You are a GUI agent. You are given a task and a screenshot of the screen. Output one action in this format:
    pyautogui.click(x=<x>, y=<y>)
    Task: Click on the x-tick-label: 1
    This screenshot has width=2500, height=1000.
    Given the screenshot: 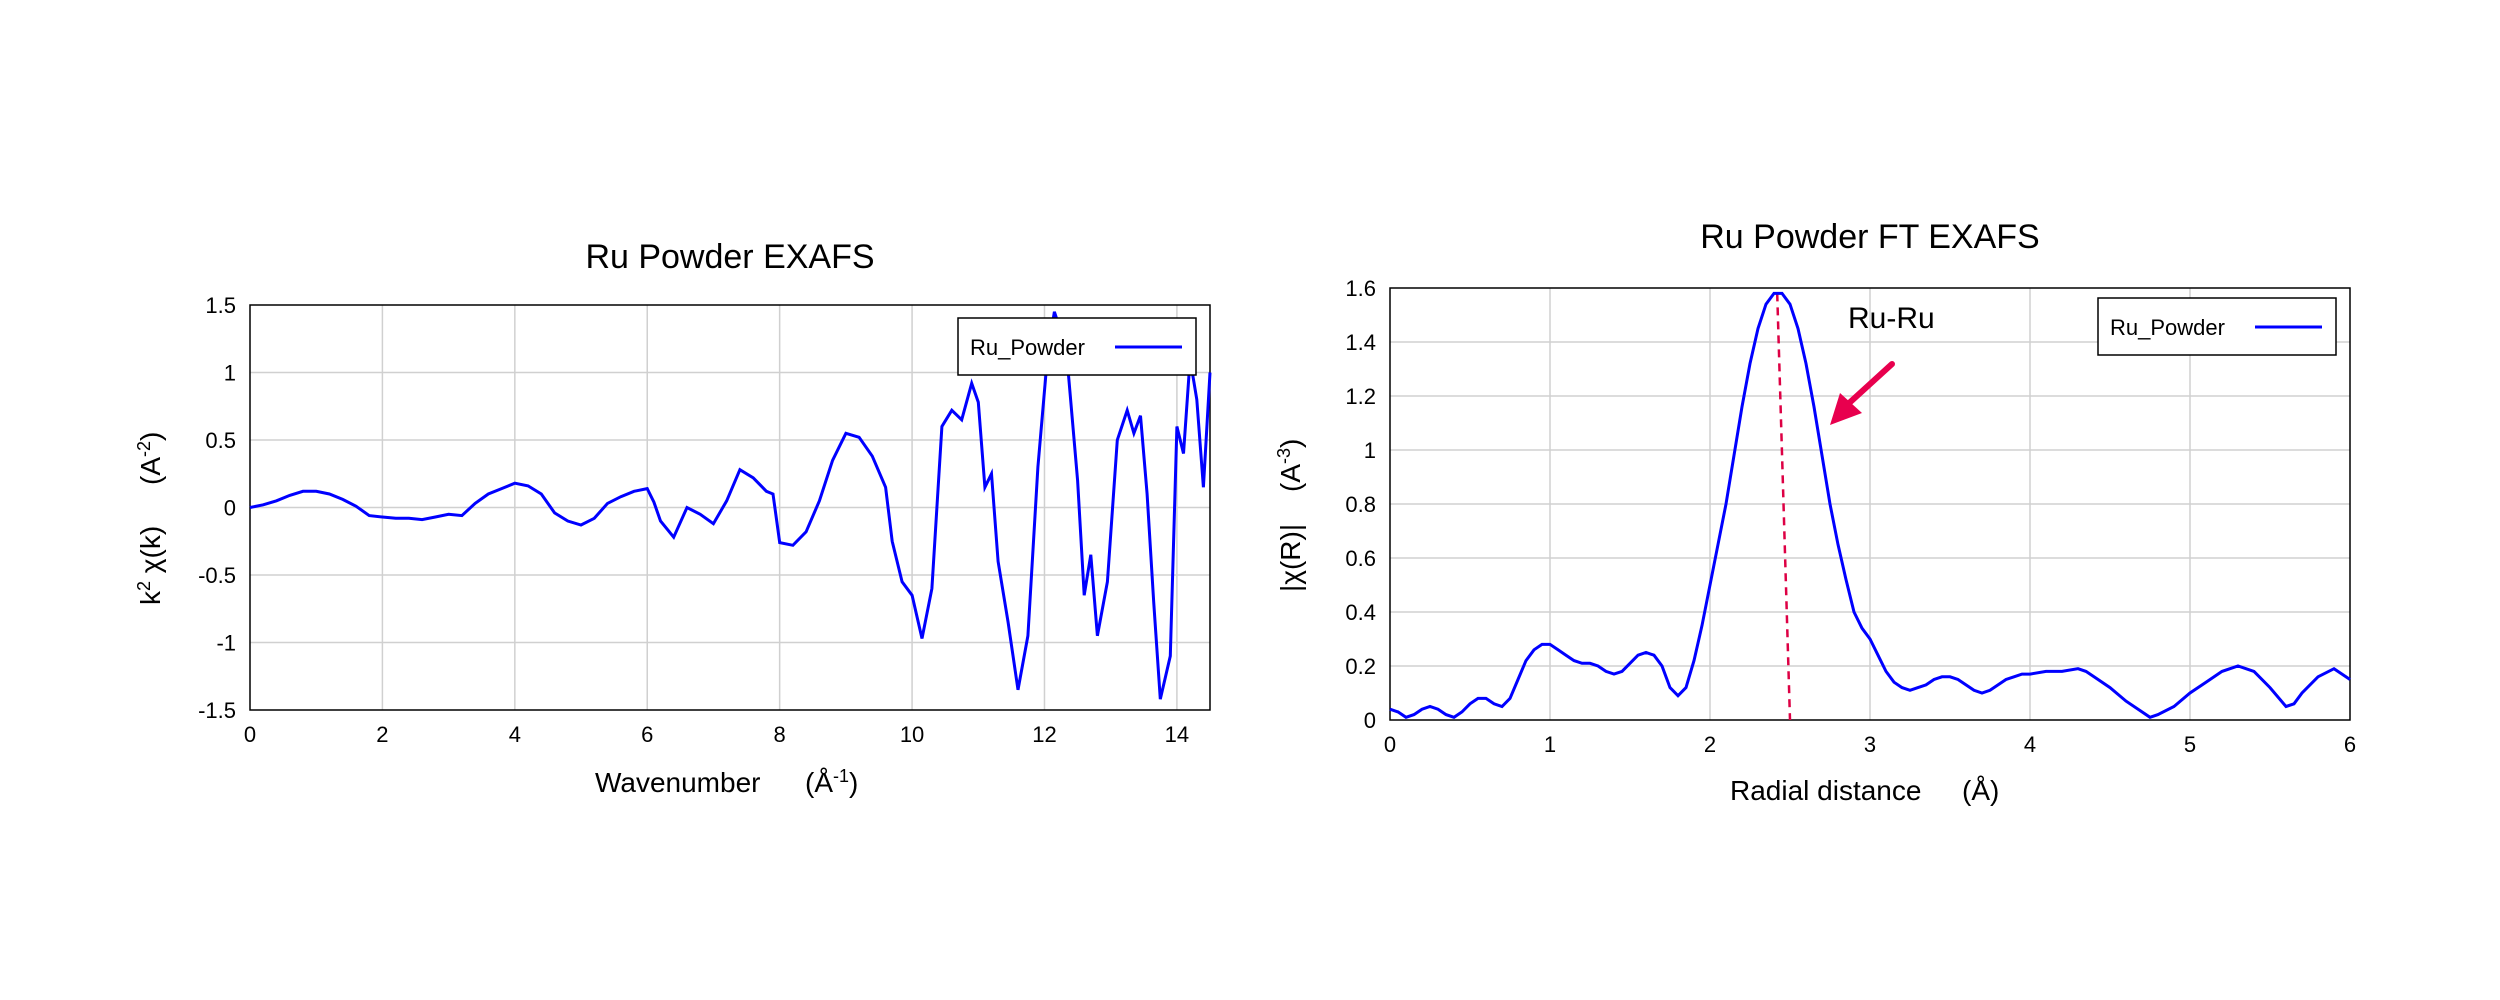 What is the action you would take?
    pyautogui.click(x=1550, y=744)
    